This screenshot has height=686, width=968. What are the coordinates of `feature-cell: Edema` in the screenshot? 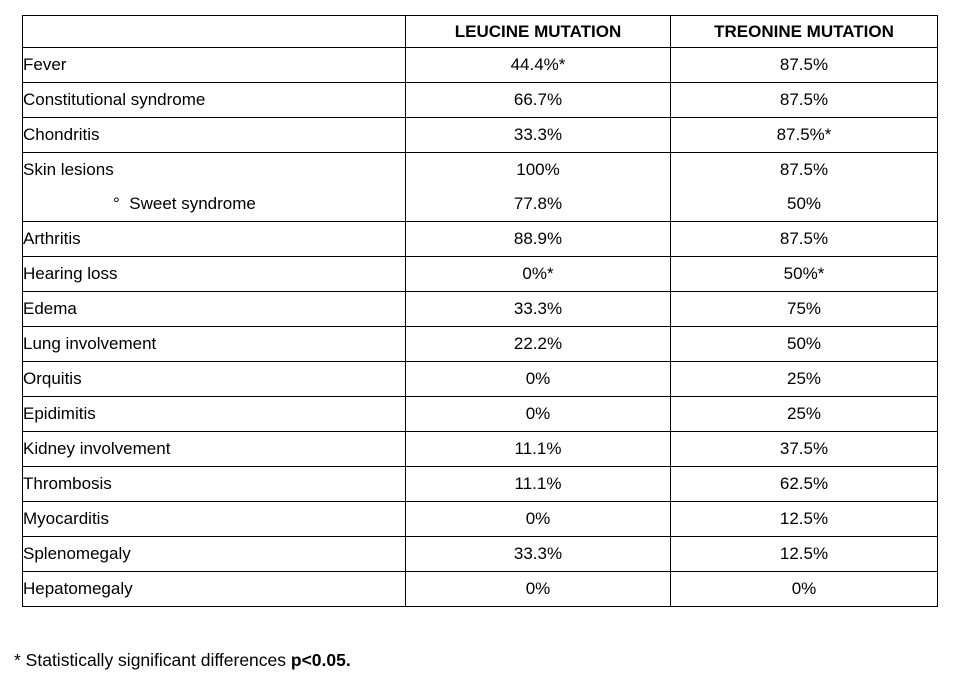 It's located at (214, 309).